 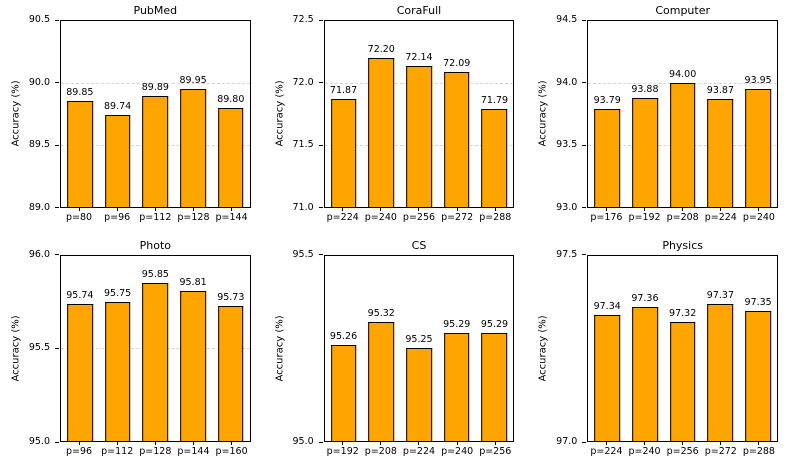 What do you see at coordinates (494, 325) in the screenshot?
I see `bar-value-label: 95.29` at bounding box center [494, 325].